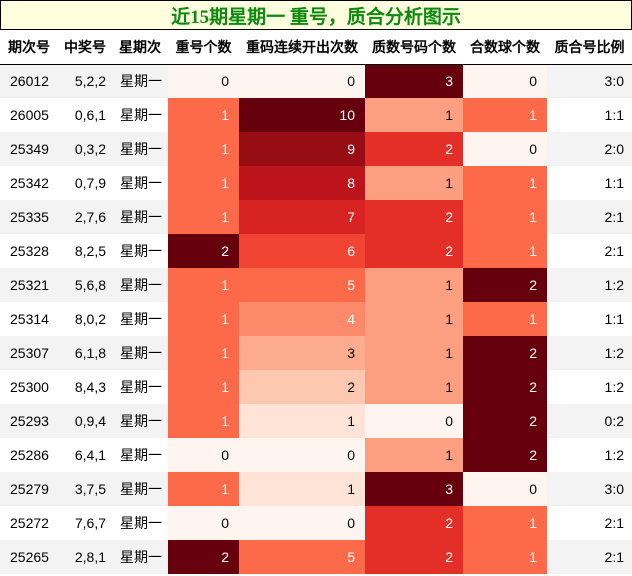  I want to click on cell-repeat-streak: 9, so click(302, 149).